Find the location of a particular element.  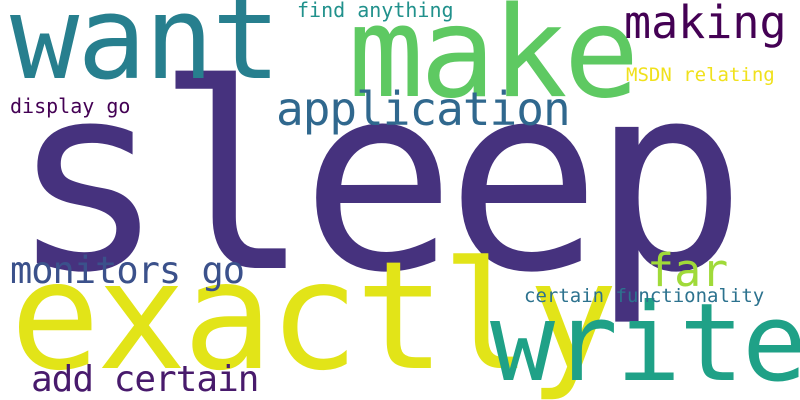

word-application: application is located at coordinates (423, 109).